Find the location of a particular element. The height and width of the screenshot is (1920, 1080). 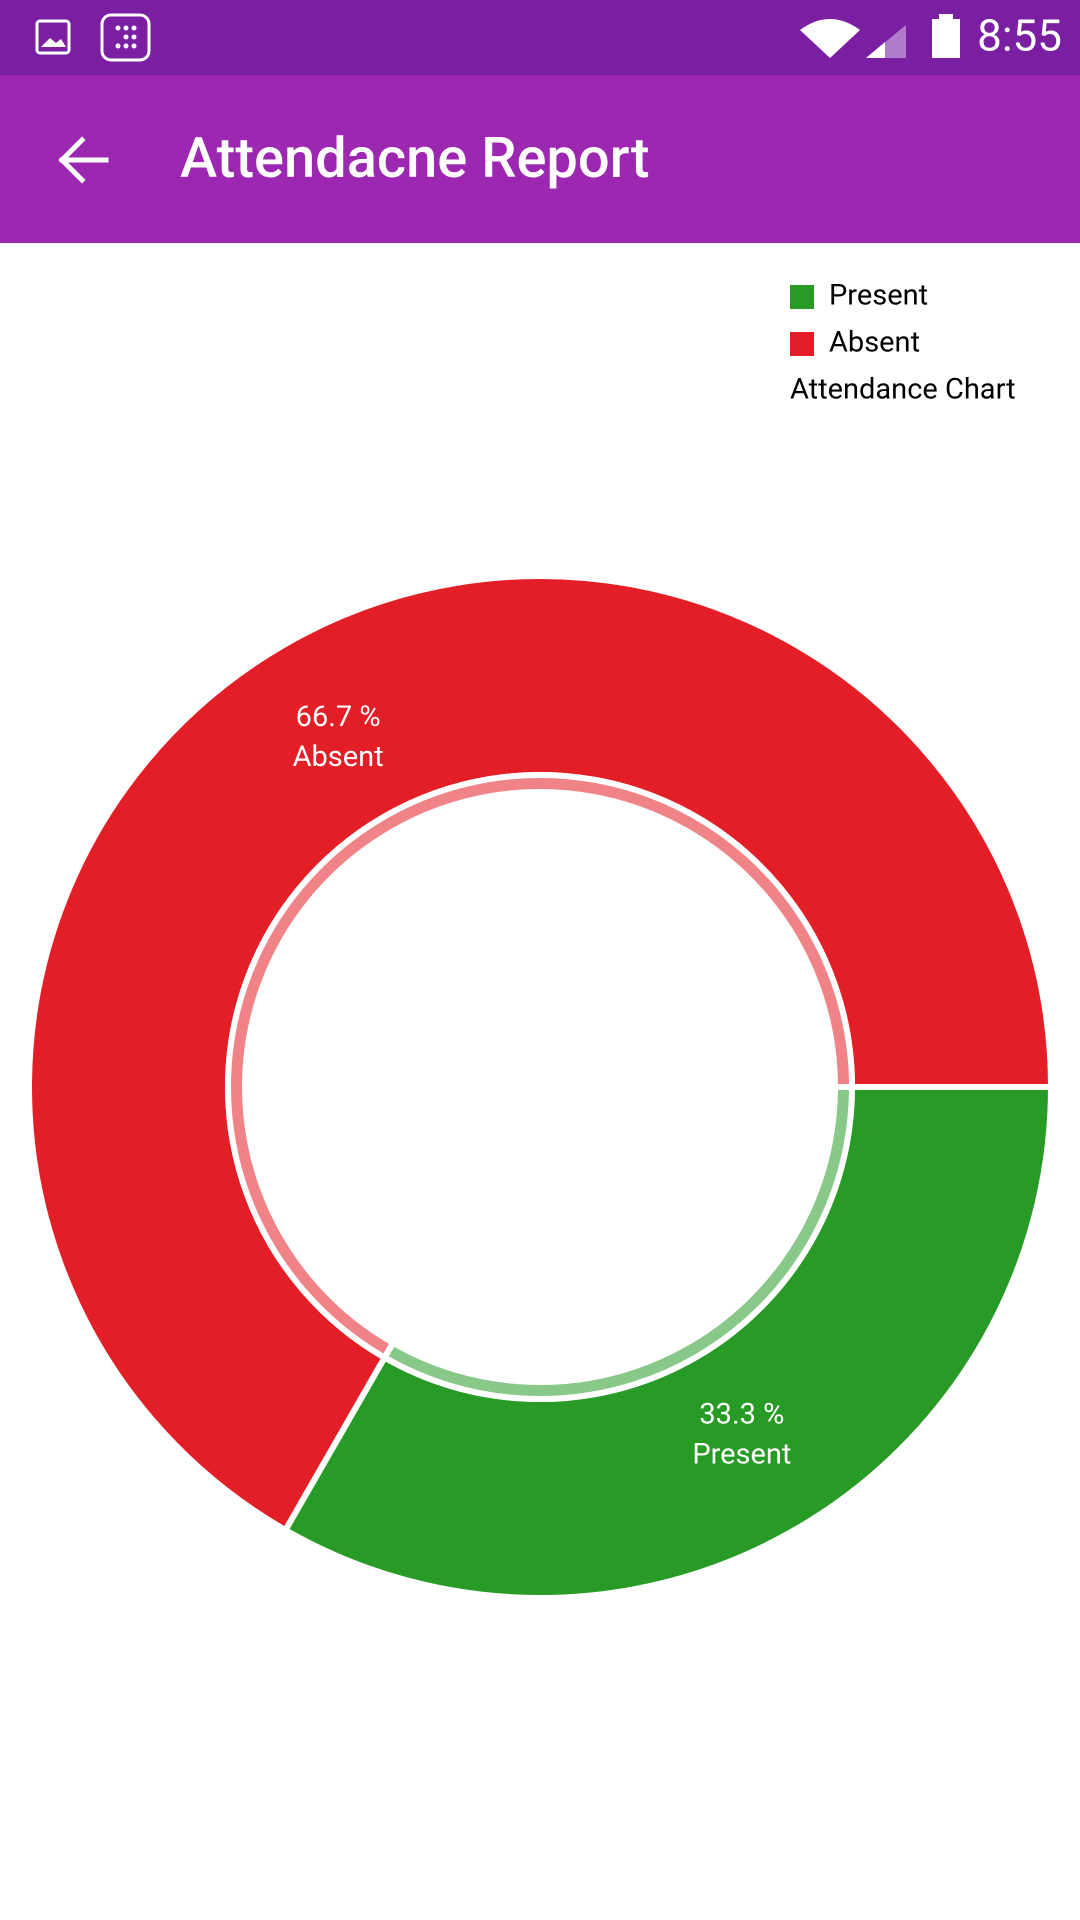

status-bar is located at coordinates (540, 37).